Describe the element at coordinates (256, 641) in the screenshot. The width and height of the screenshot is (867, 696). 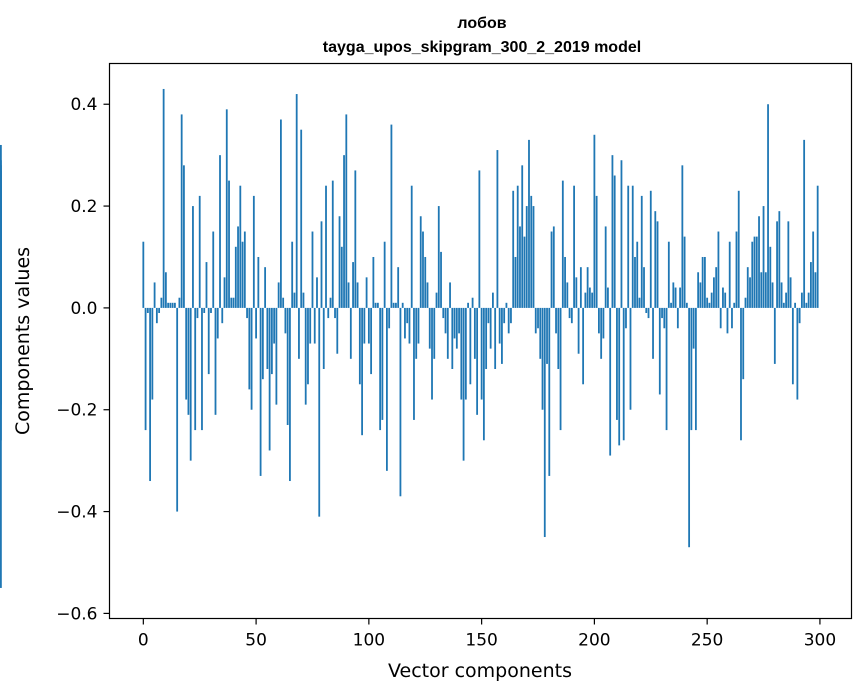
I see `x-tick-label: 50` at that location.